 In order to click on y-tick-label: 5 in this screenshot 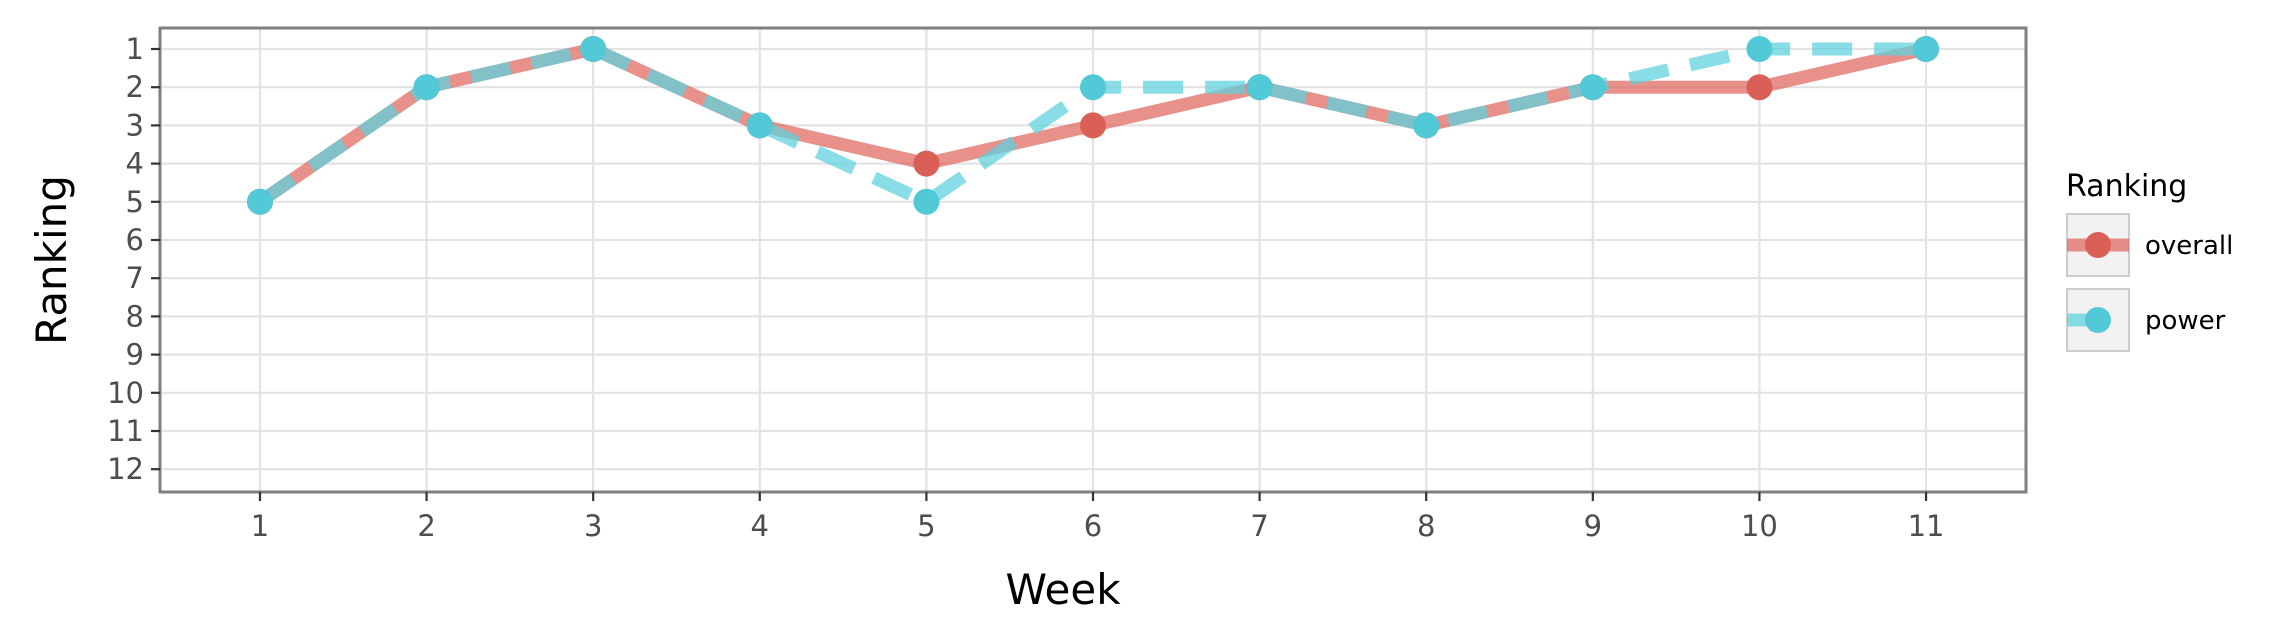, I will do `click(135, 202)`.